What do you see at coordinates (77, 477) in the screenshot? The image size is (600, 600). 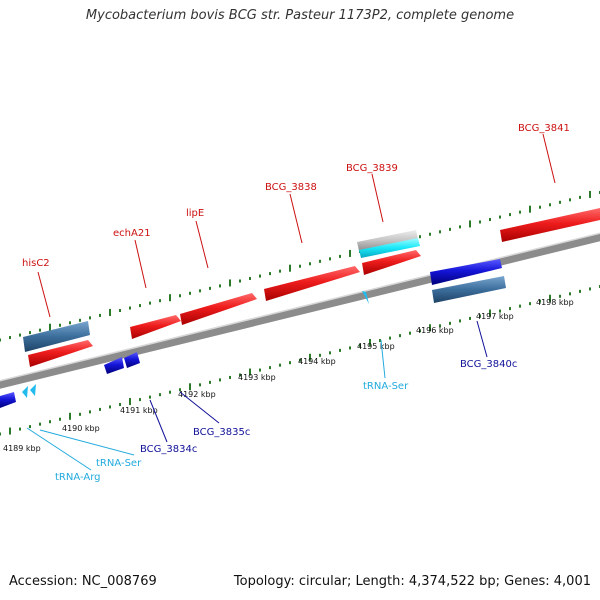 I see `label-tRNA-Arg: tRNA-Arg` at bounding box center [77, 477].